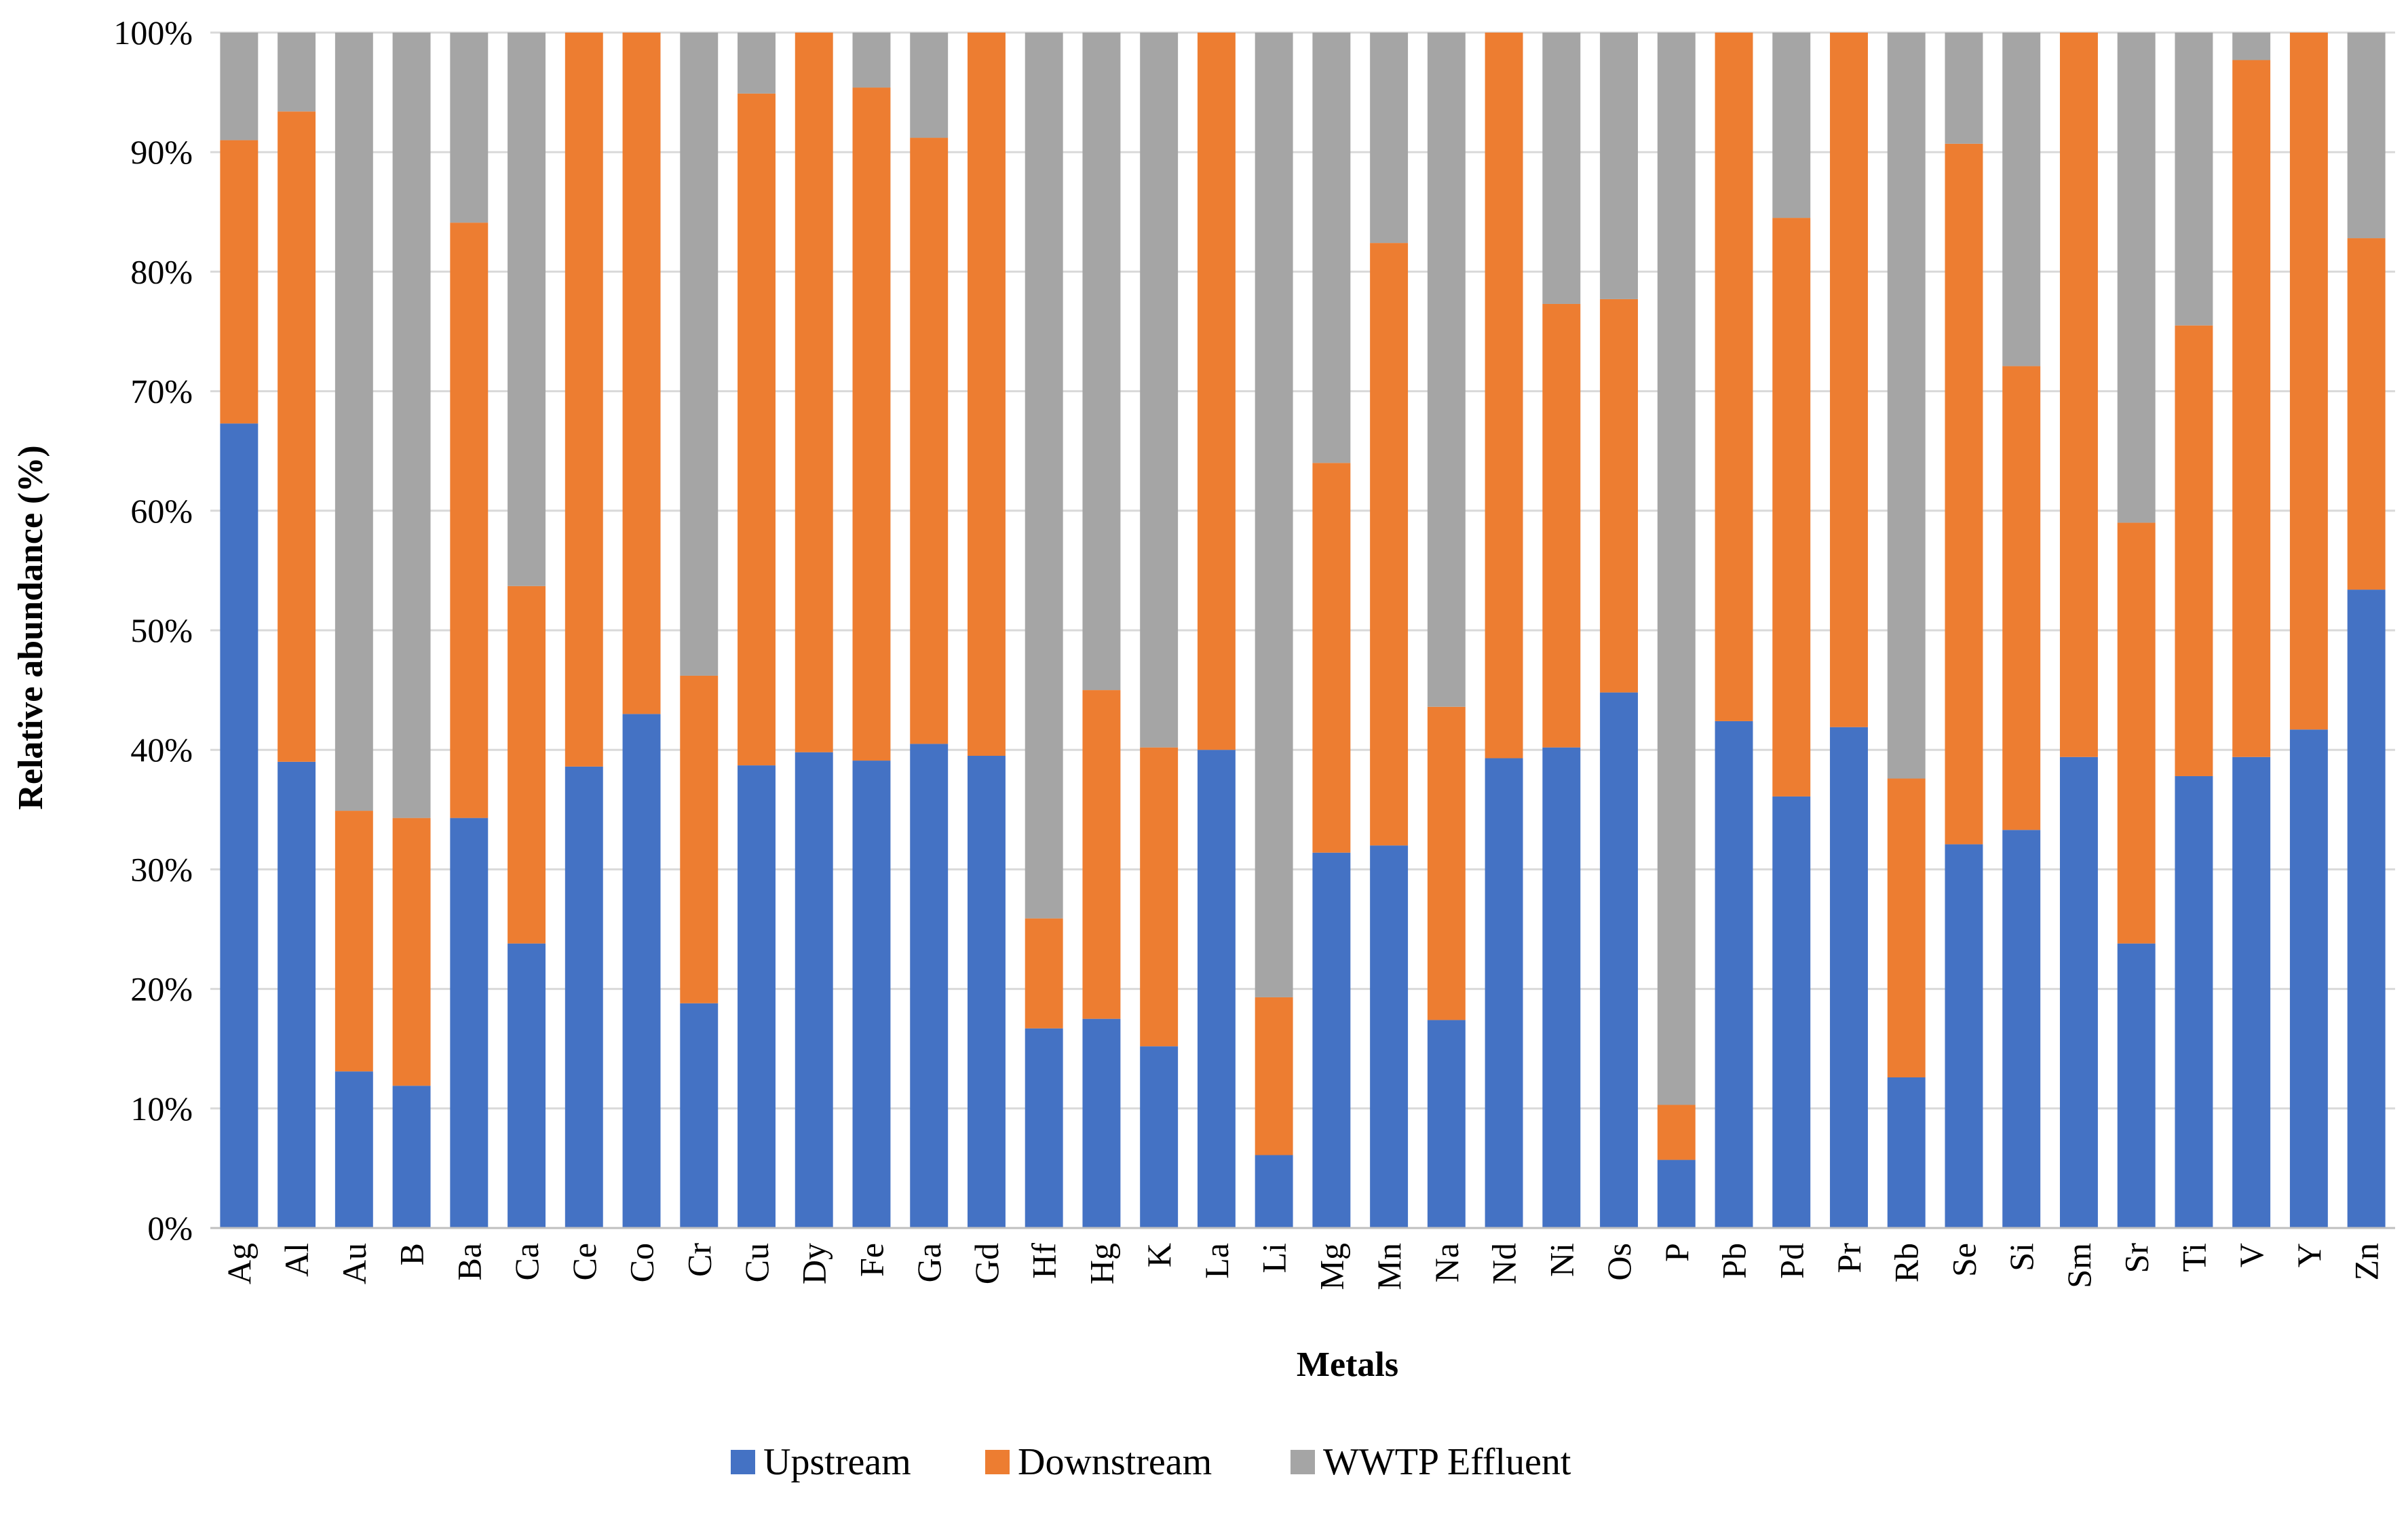 Image resolution: width=2408 pixels, height=1515 pixels. What do you see at coordinates (1620, 960) in the screenshot?
I see `bar-Os-upstream` at bounding box center [1620, 960].